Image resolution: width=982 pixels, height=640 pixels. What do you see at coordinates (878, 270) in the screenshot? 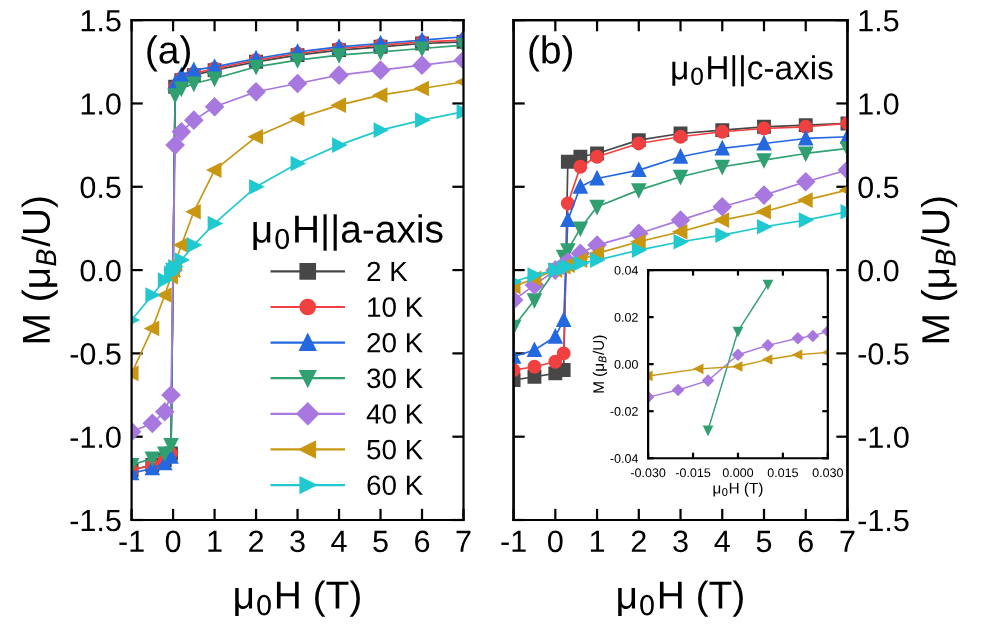
I see `y2-tick-label: 0.0` at bounding box center [878, 270].